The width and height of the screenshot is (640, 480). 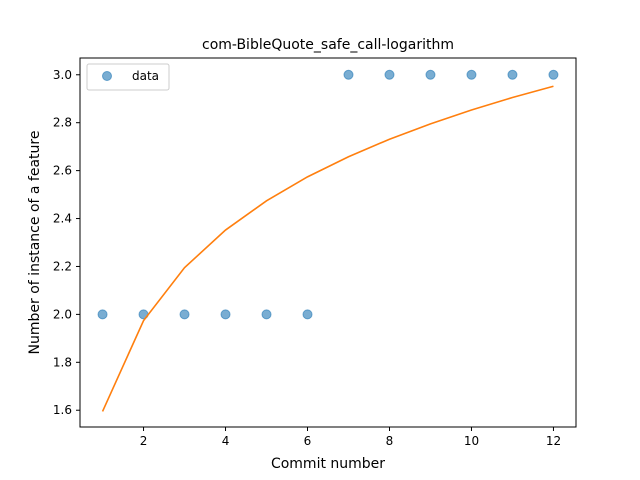 What do you see at coordinates (107, 76) in the screenshot?
I see `legend-marker-data` at bounding box center [107, 76].